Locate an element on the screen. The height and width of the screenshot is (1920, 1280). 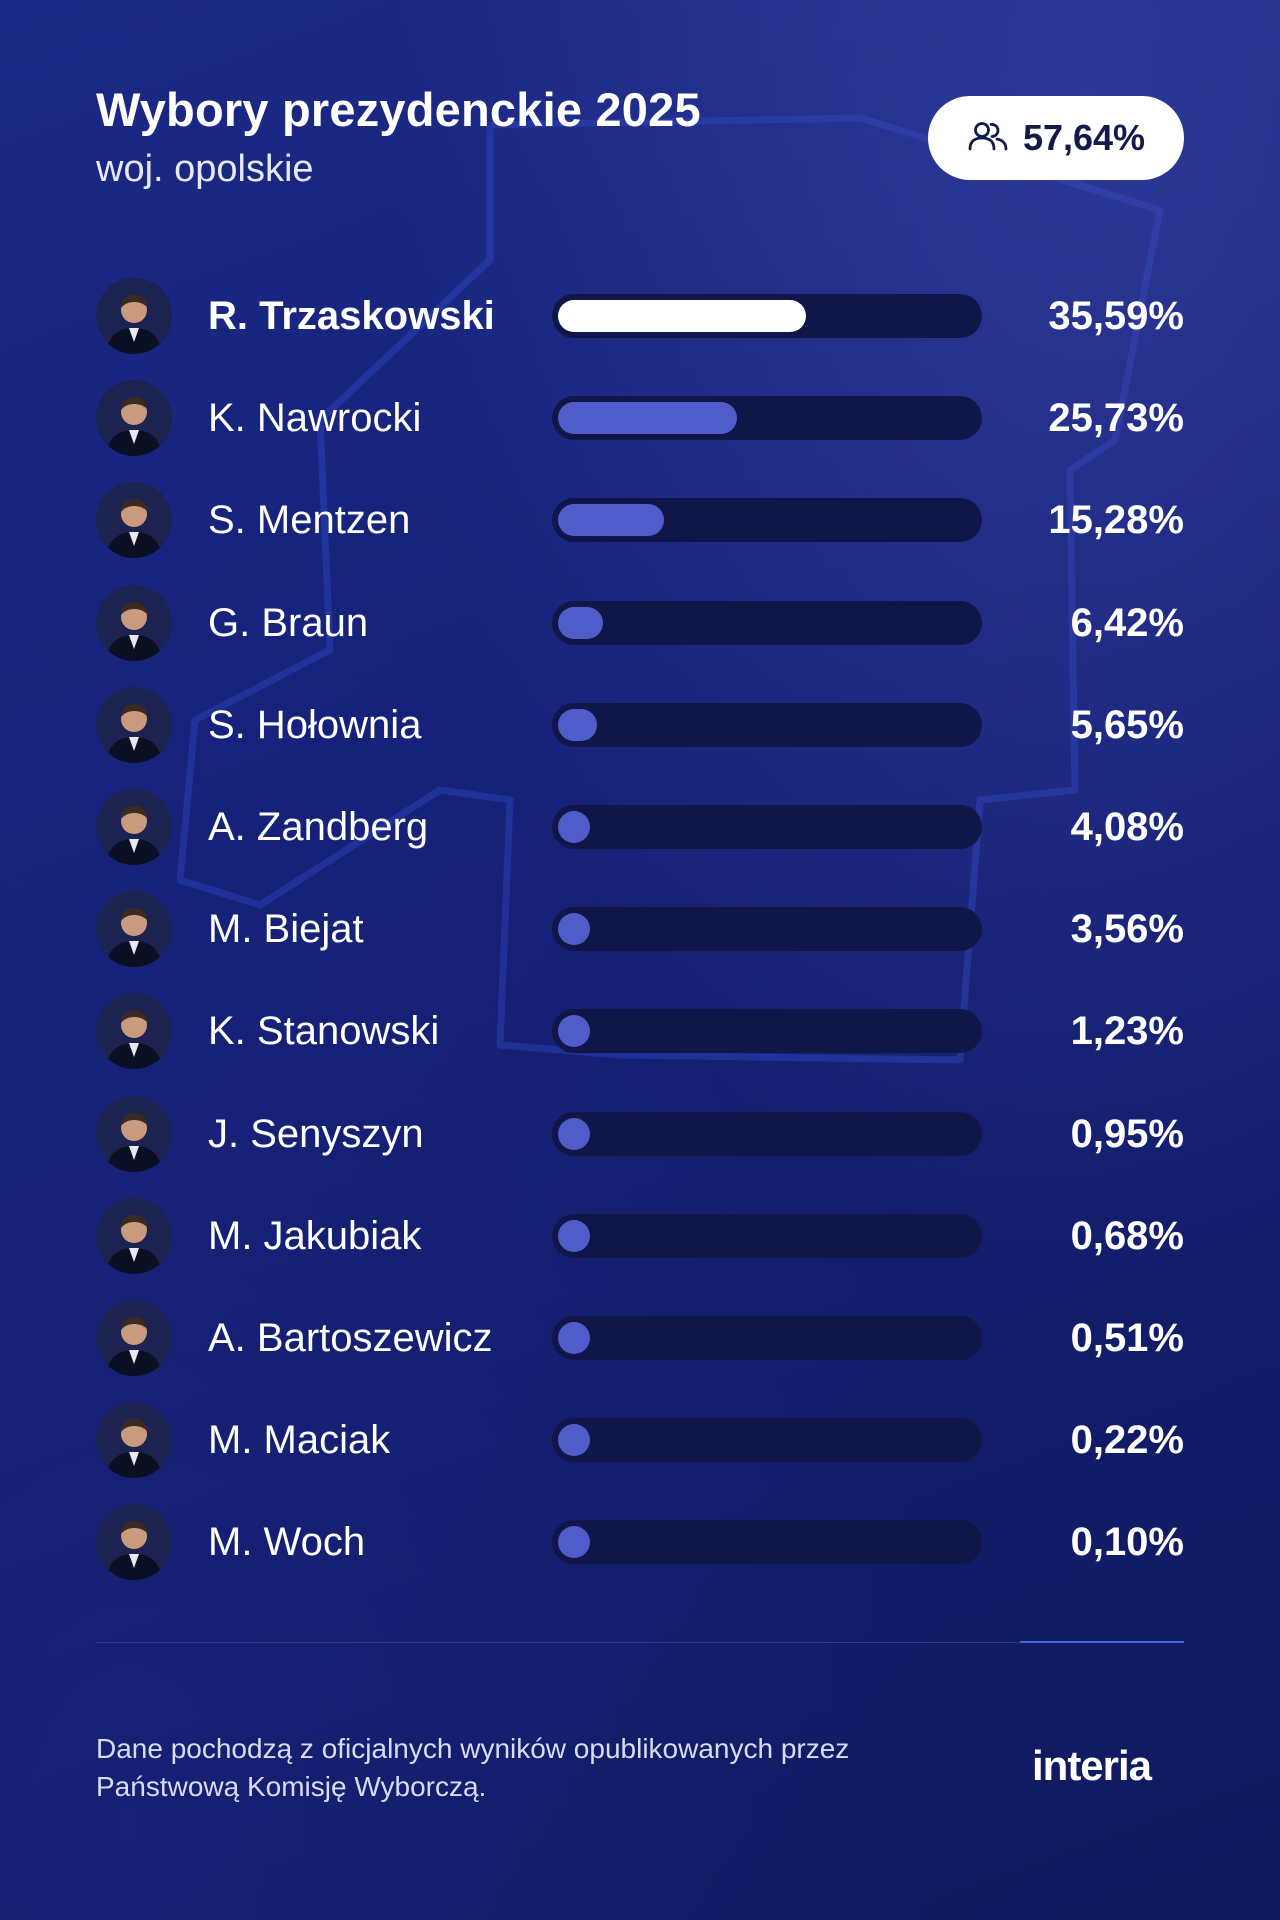
divider-accent is located at coordinates (1102, 1642).